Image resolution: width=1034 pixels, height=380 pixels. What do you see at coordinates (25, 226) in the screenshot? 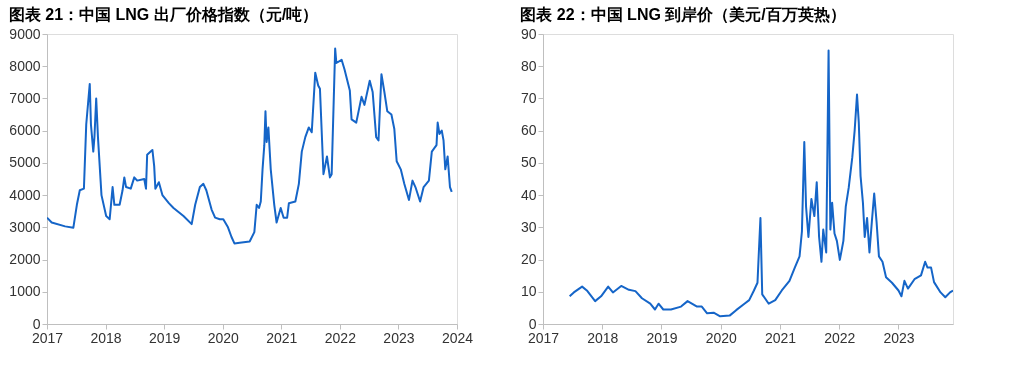
I see `y-tick-label: 3000` at bounding box center [25, 226].